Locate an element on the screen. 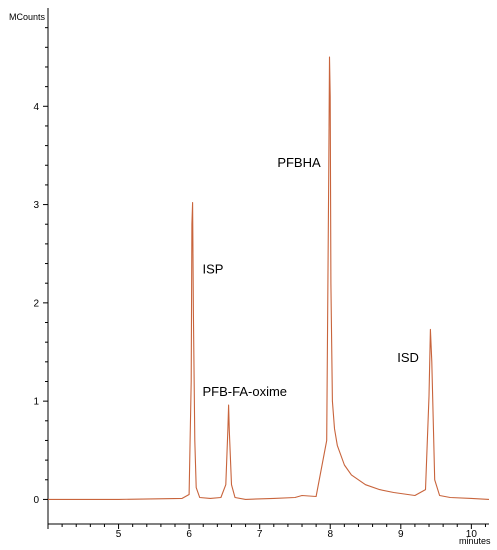  peak-annotation: ISD is located at coordinates (408, 357).